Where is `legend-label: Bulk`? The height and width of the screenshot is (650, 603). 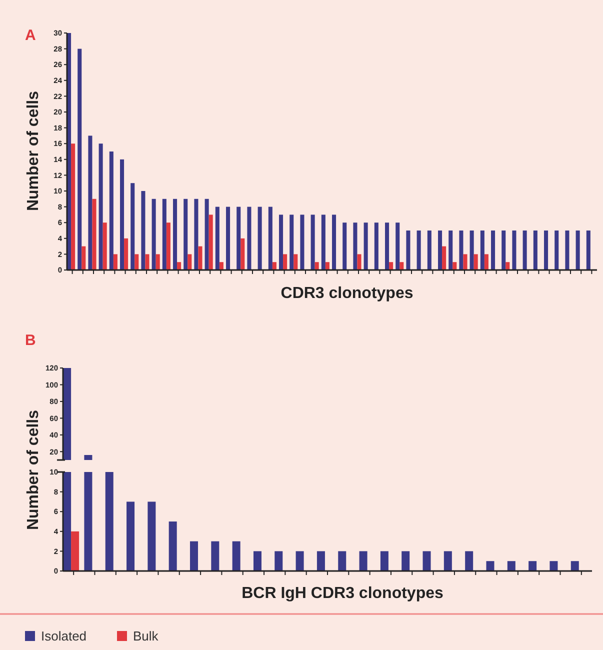 legend-label: Bulk is located at coordinates (146, 636).